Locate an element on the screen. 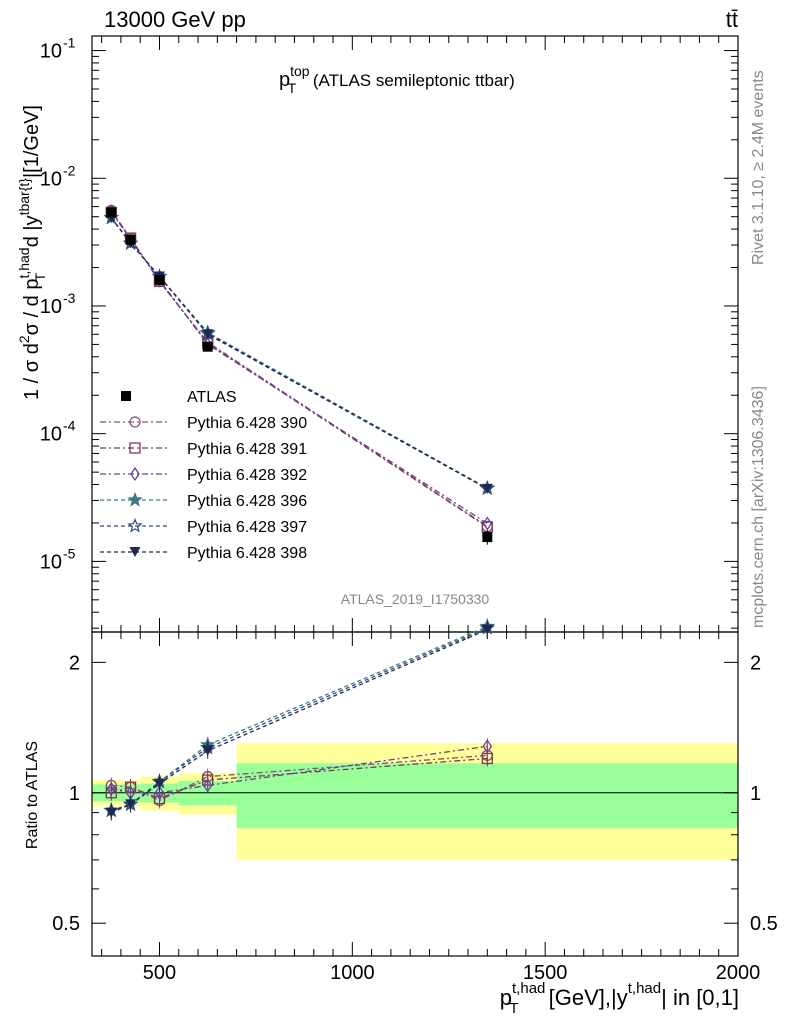 This screenshot has height=1024, width=786. legend-label-data: ATLAS is located at coordinates (212, 397).